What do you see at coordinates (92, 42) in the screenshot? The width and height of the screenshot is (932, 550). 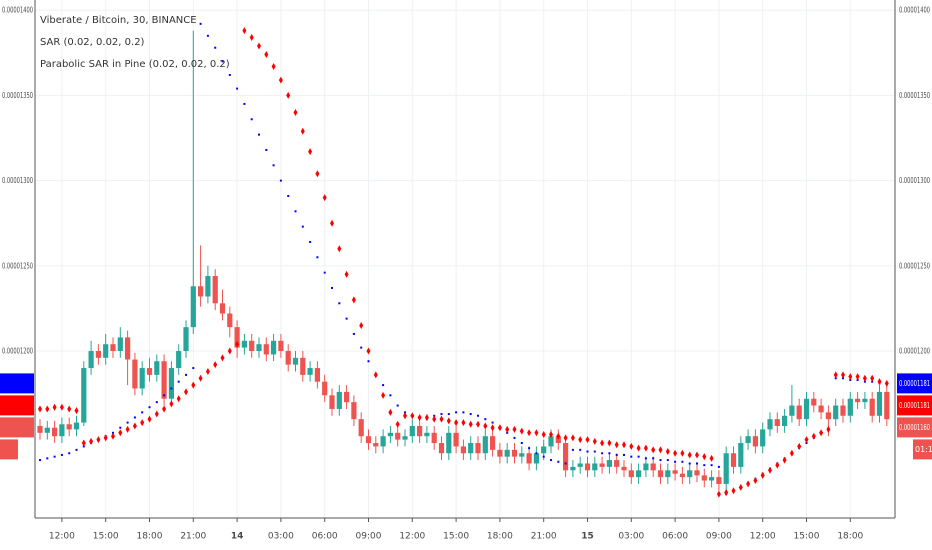 I see `legend-entry: SAR (0.02, 0.02, 0.2)` at bounding box center [92, 42].